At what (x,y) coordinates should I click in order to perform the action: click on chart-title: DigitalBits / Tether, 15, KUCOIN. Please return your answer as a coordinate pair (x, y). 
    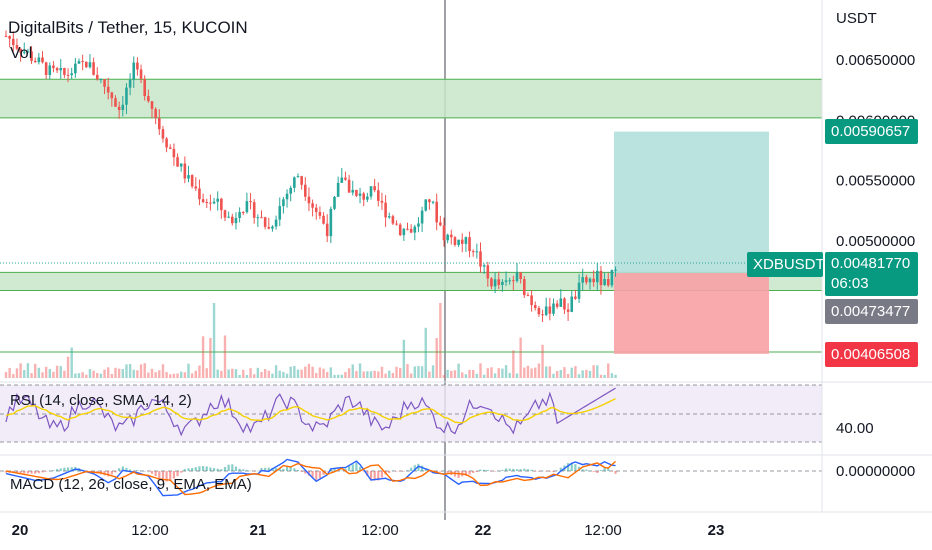
    Looking at the image, I should click on (128, 27).